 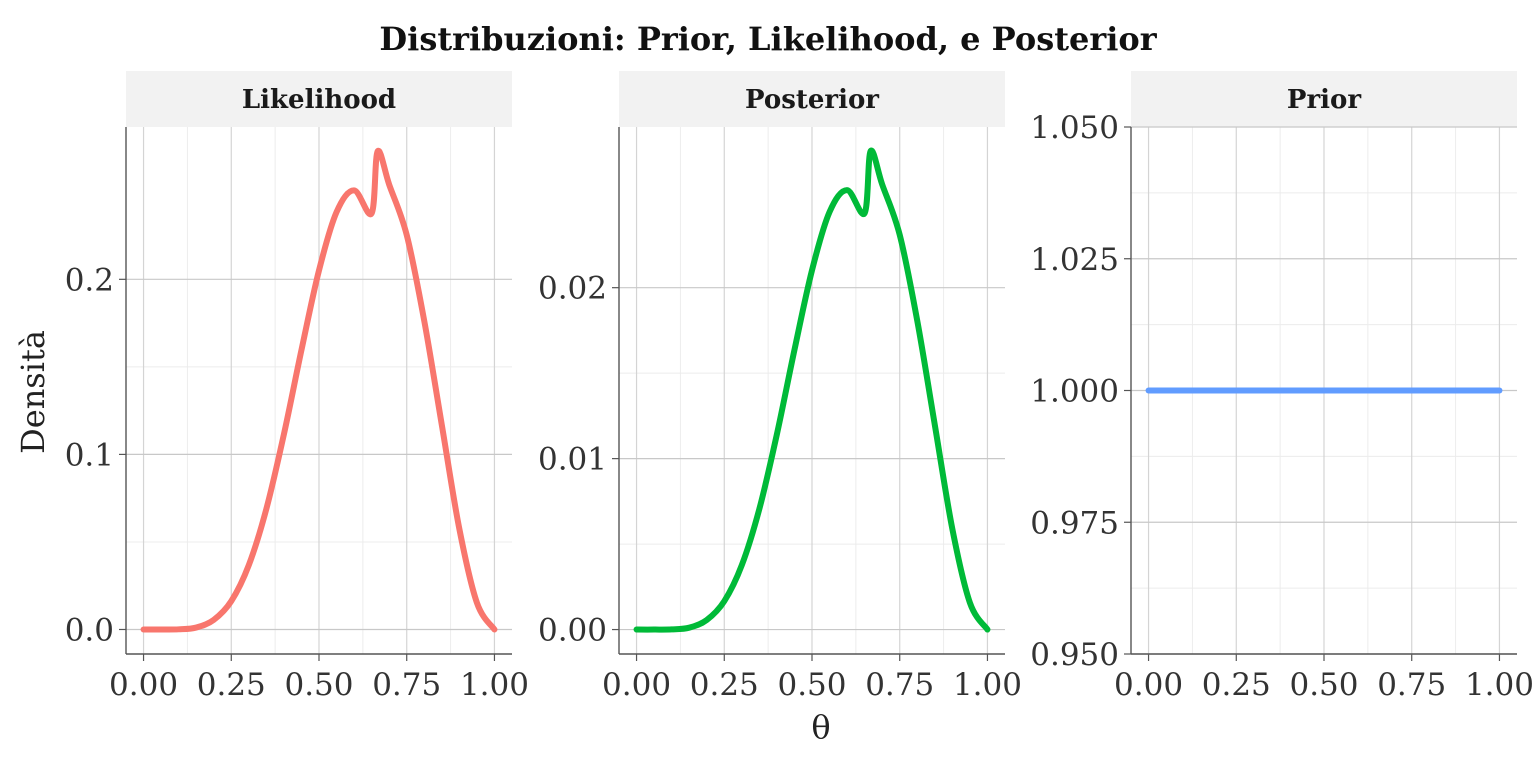 I want to click on y-tick-label: 0.2, so click(x=89, y=280).